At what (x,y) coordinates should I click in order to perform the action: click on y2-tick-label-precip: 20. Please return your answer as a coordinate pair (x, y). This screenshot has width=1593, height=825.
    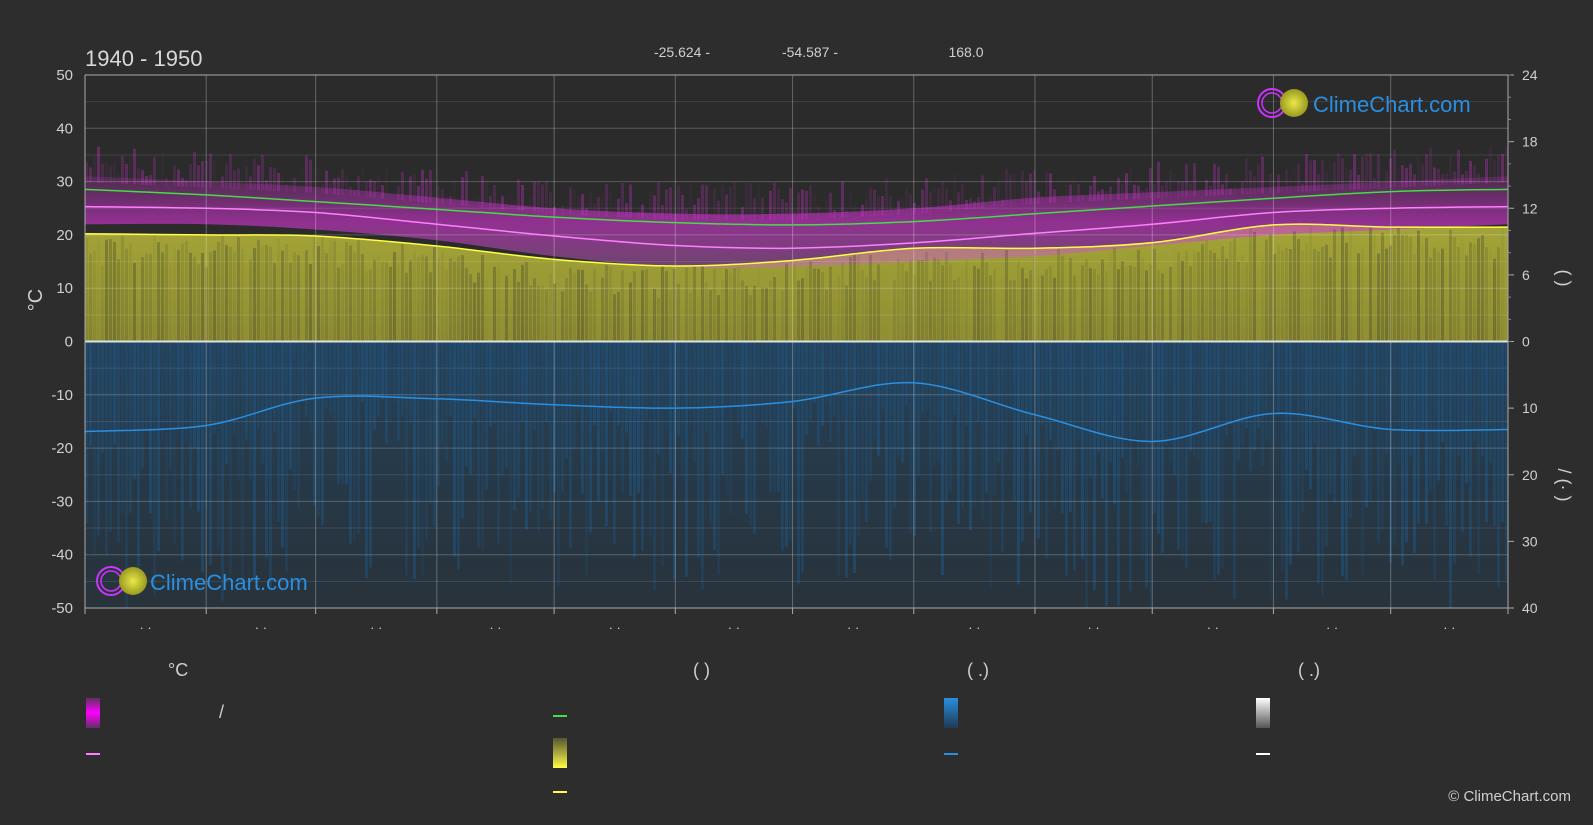
    Looking at the image, I should click on (1530, 475).